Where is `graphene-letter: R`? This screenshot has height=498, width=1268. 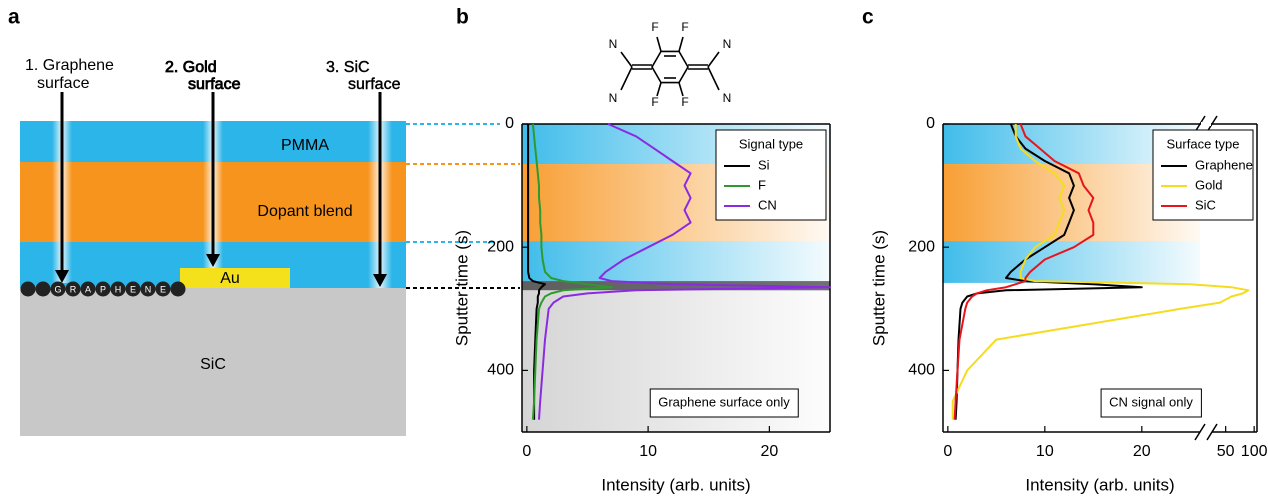 graphene-letter: R is located at coordinates (73, 289).